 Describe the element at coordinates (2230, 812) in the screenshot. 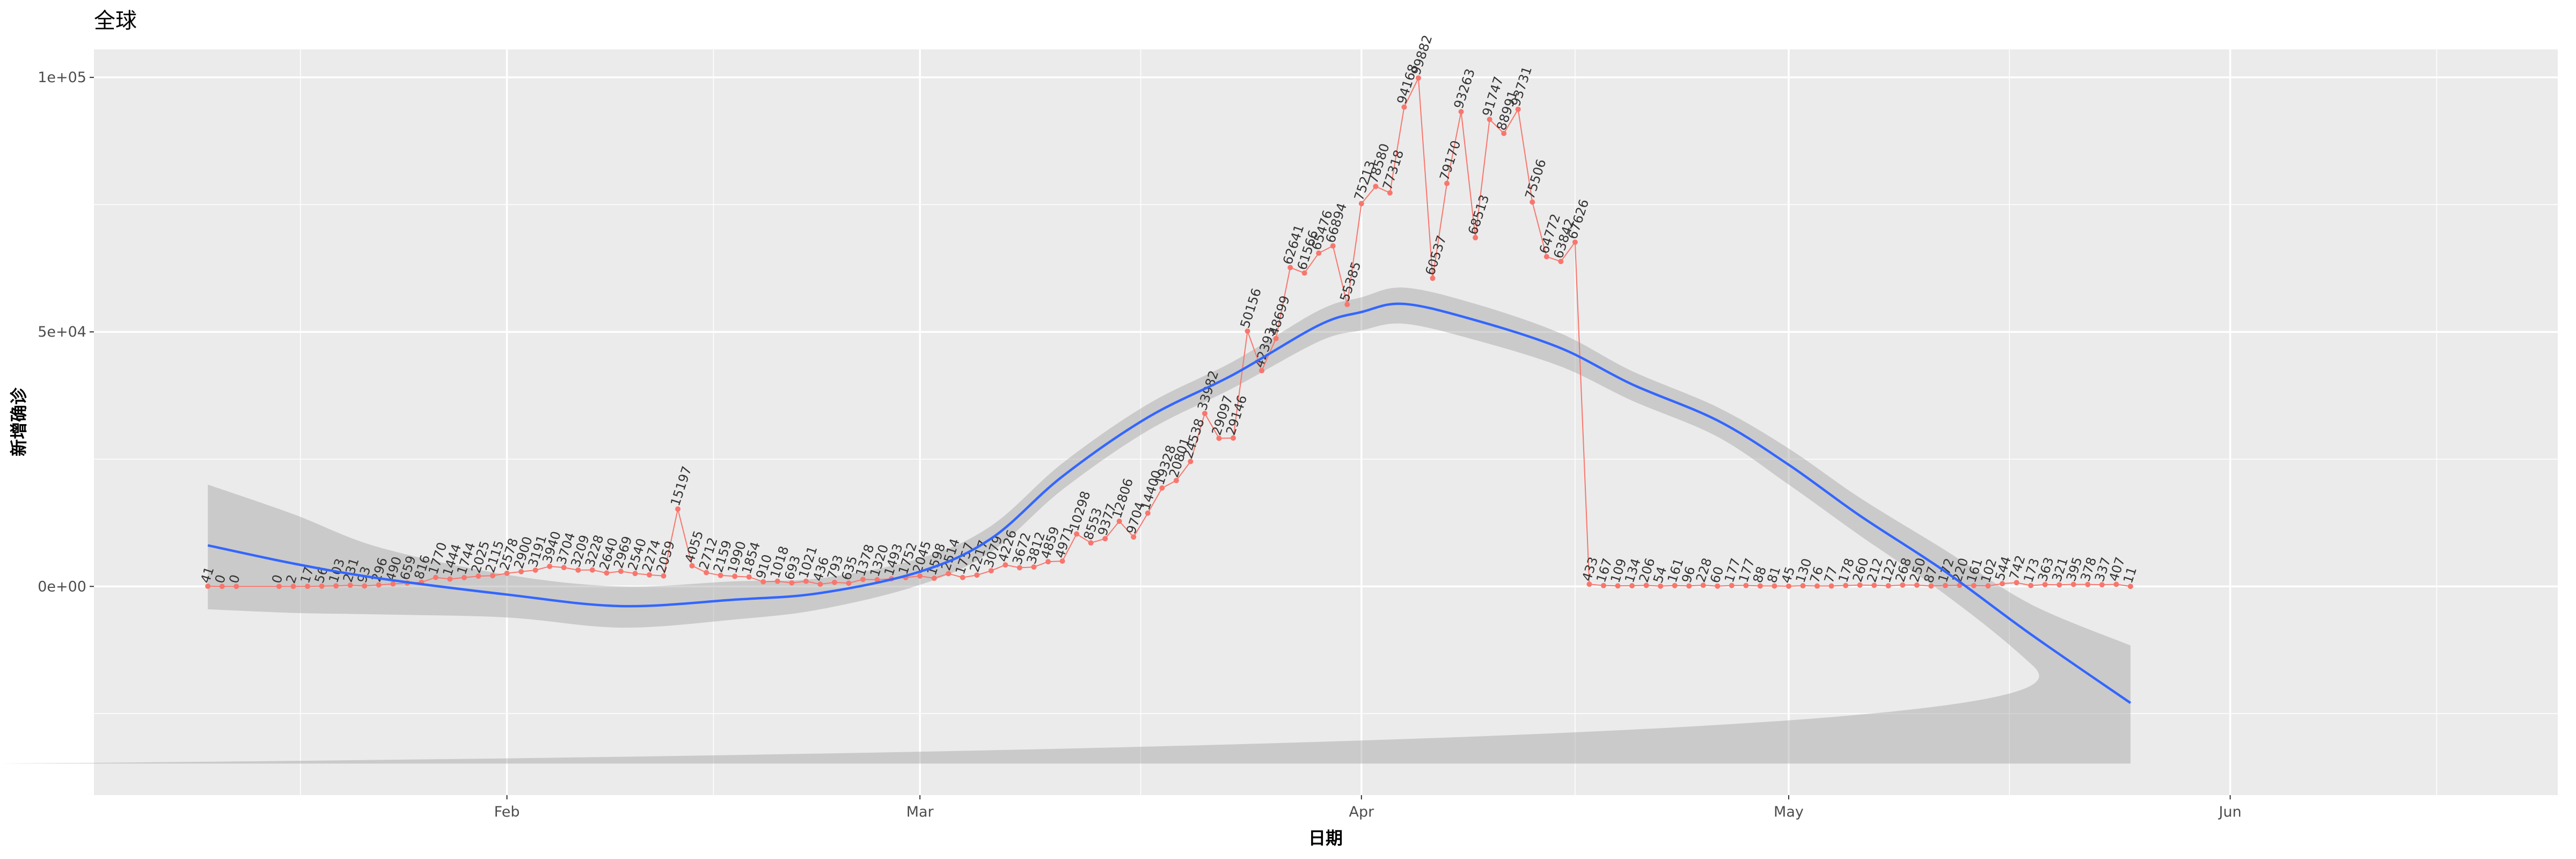

I see `x-tick-label: Jun` at that location.